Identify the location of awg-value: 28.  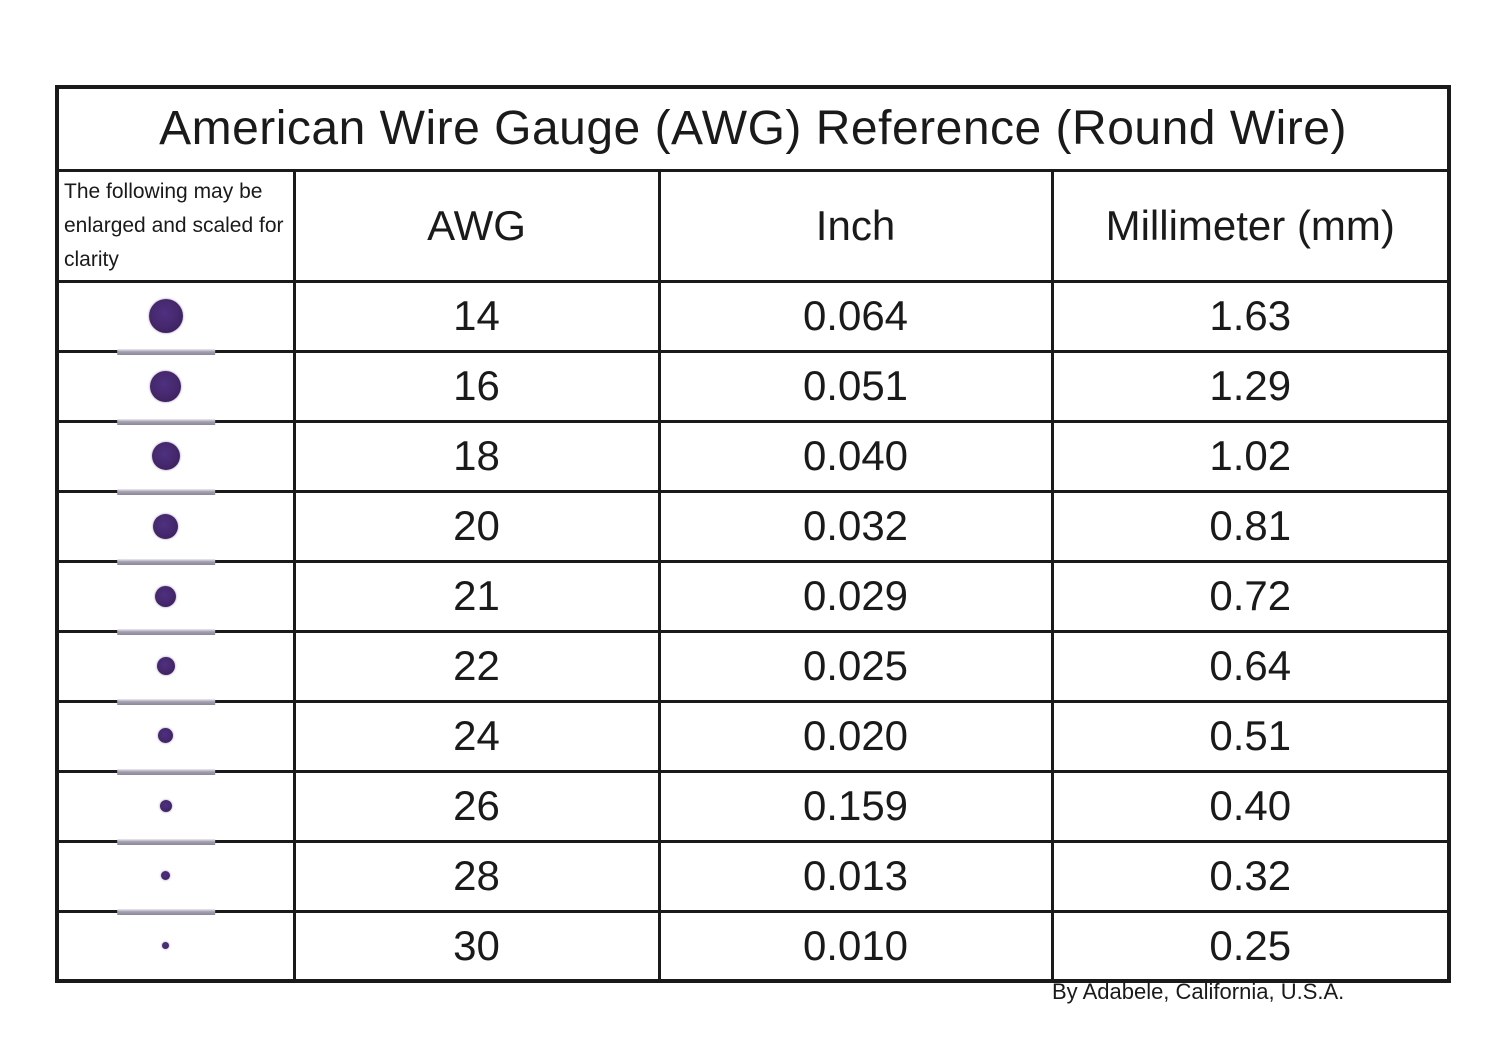
(476, 876).